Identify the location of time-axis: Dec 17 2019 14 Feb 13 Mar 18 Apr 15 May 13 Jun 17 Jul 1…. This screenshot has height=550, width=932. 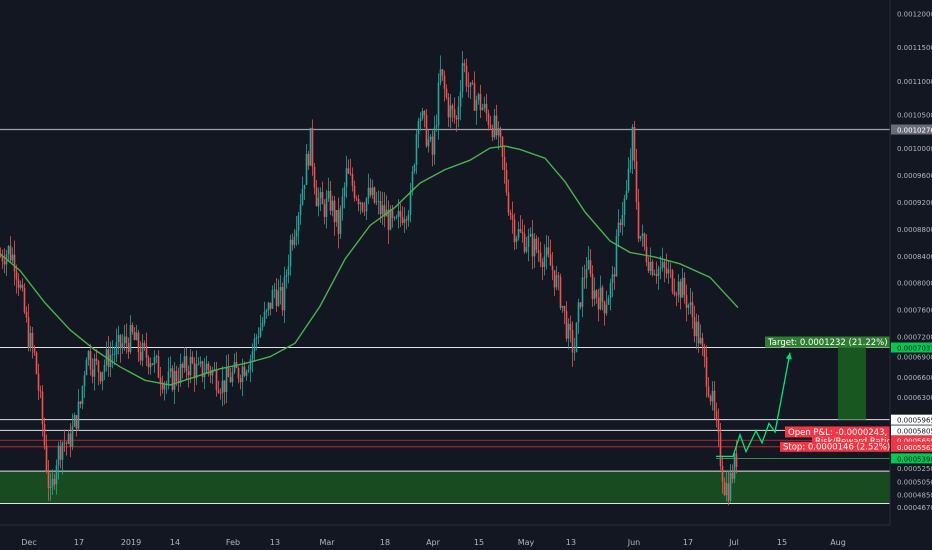
(466, 537).